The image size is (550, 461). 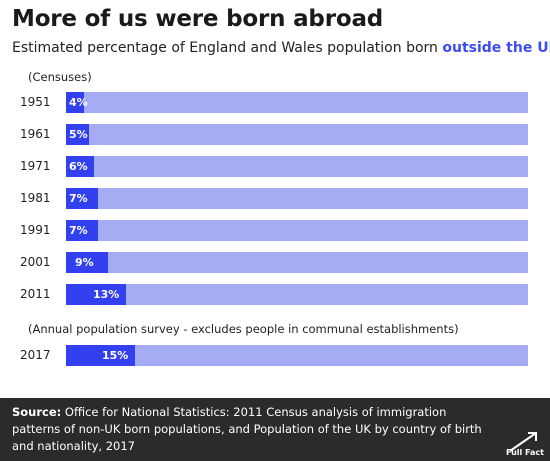 I want to click on value-label-1961: 5%, so click(x=78, y=134).